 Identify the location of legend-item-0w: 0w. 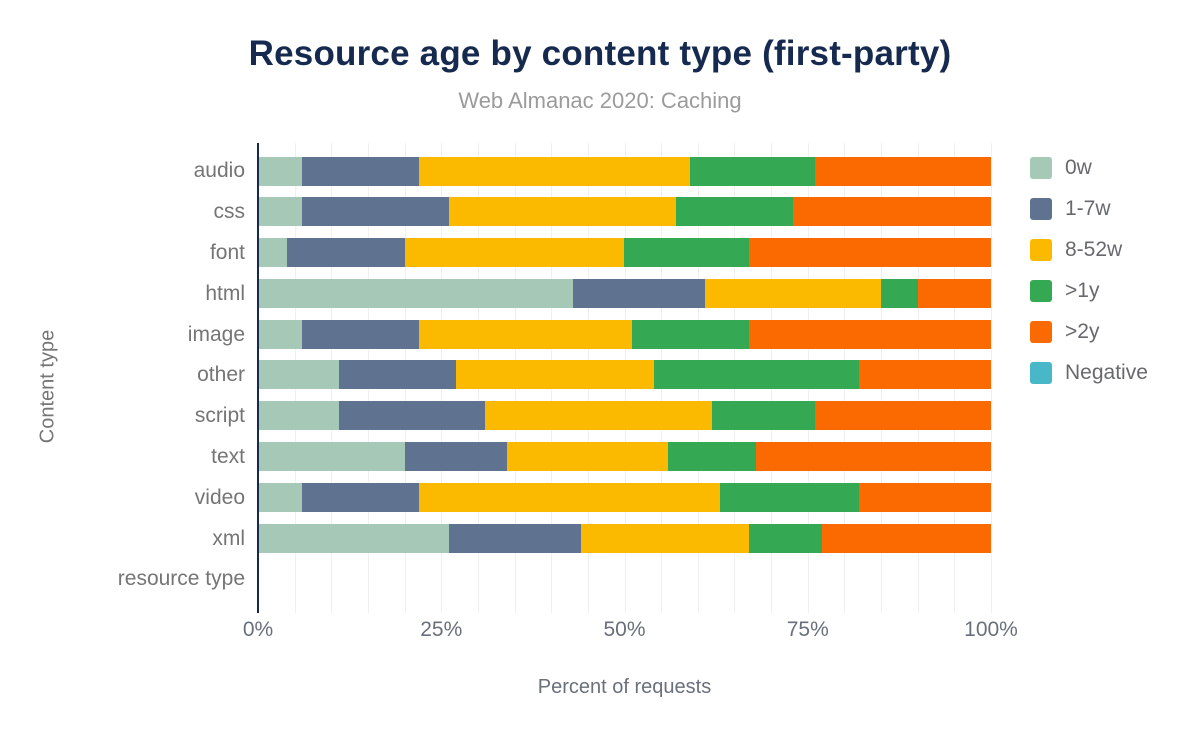
(1089, 167).